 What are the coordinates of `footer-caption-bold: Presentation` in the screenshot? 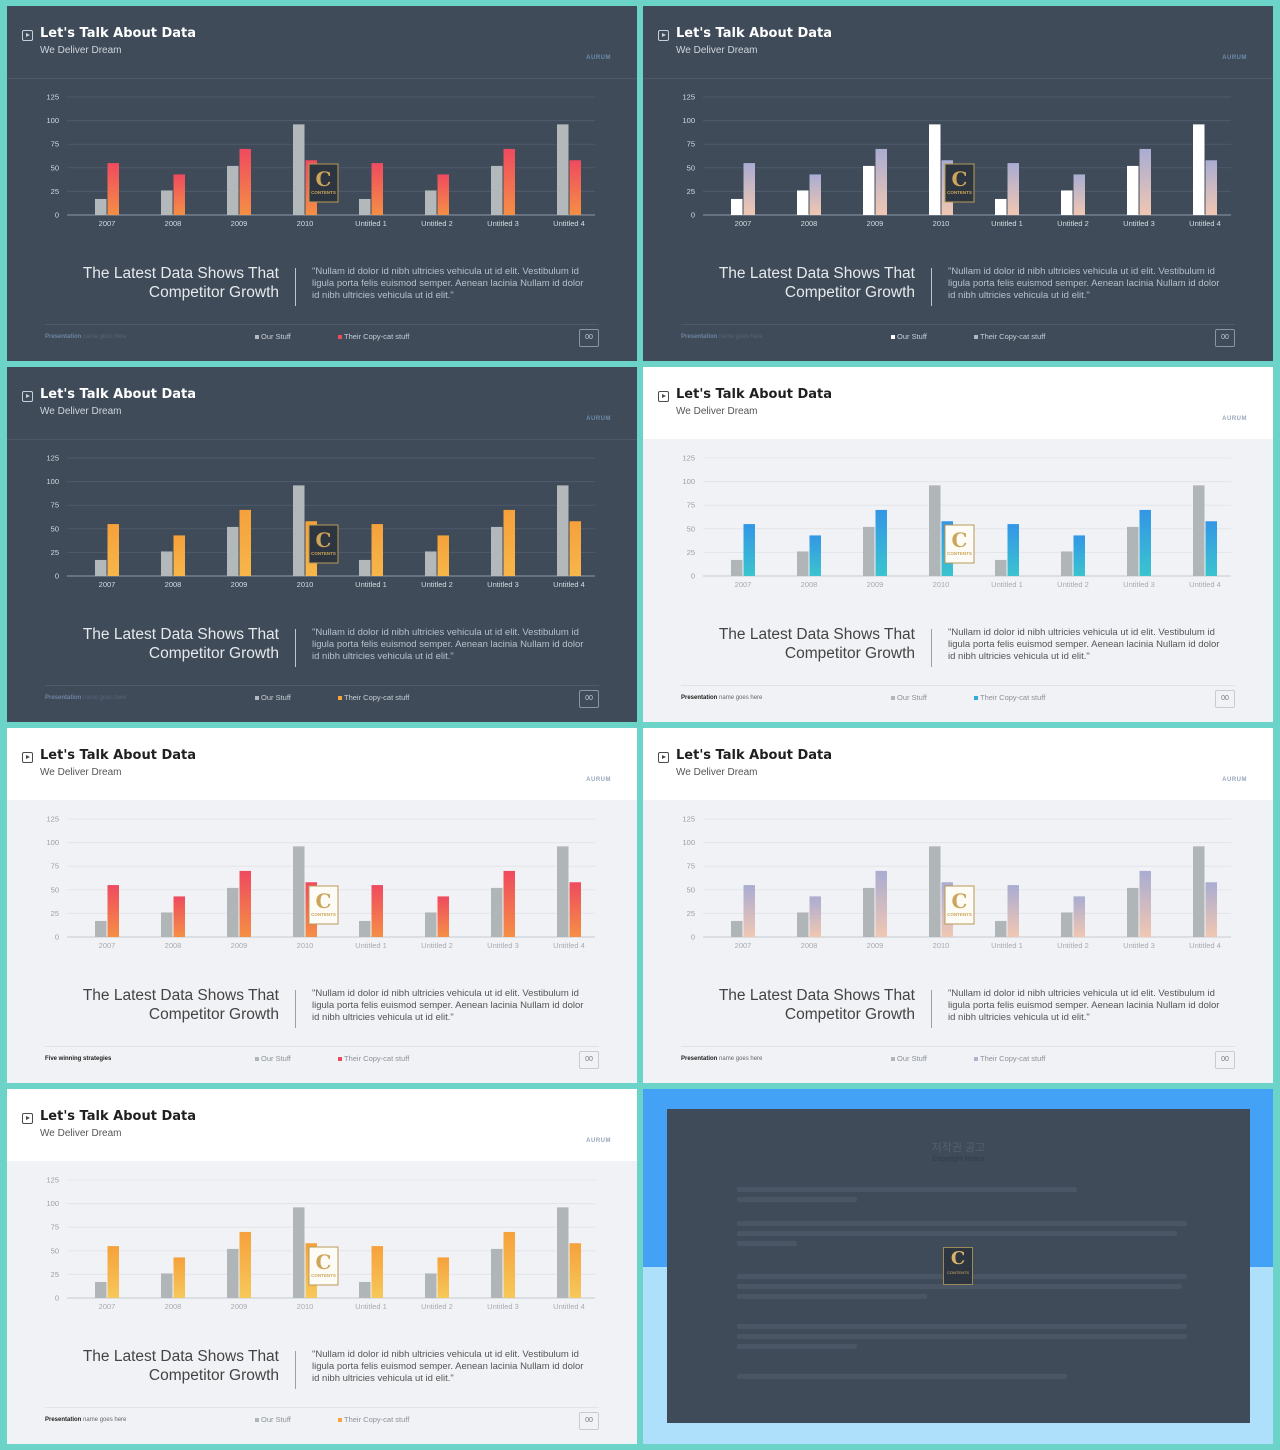 It's located at (699, 698).